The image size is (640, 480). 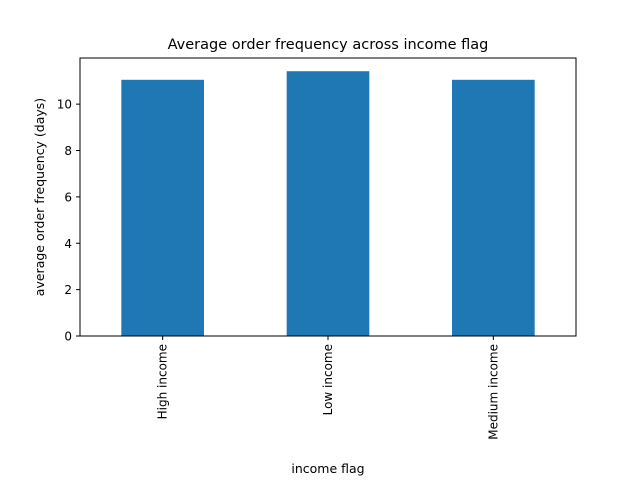 I want to click on x-tick-label: Medium income, so click(x=493, y=392).